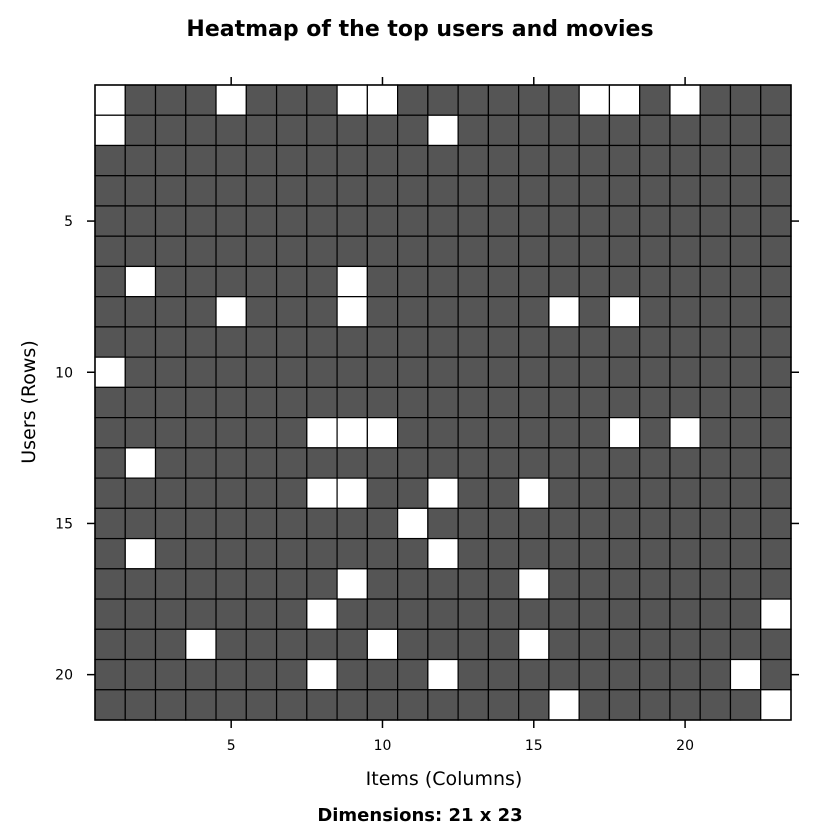  I want to click on y-tick-label: 5, so click(68, 222).